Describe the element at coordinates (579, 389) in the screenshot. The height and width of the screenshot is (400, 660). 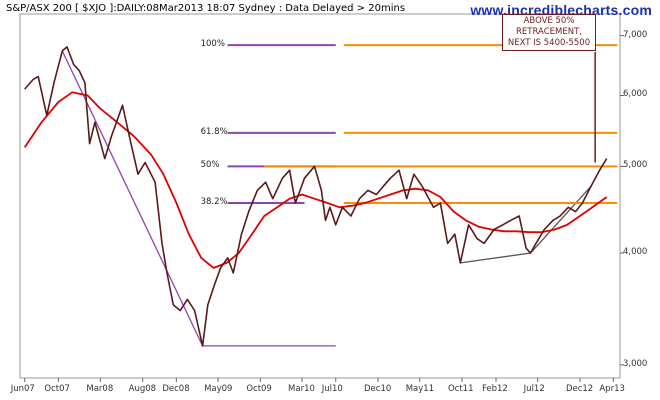
I see `x-tick-label: Dec12` at that location.